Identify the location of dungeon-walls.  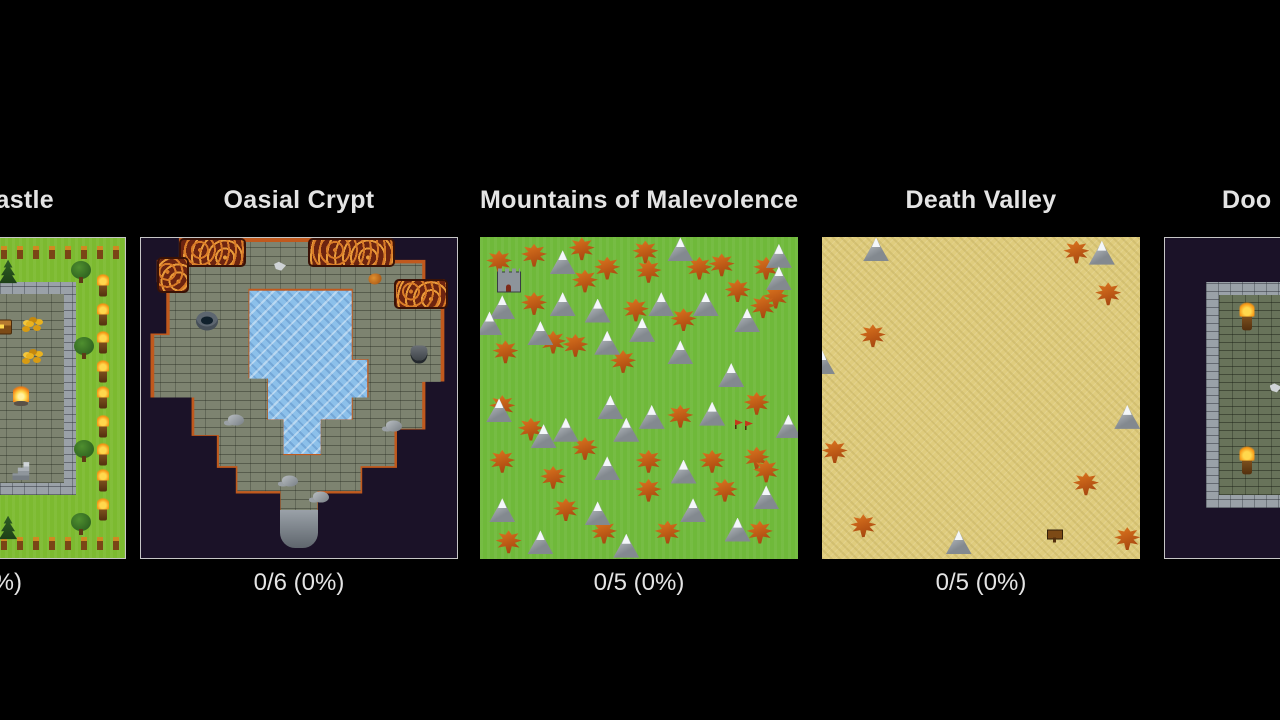
(1243, 395).